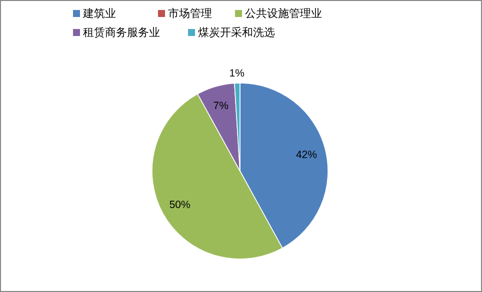 This screenshot has width=482, height=292. What do you see at coordinates (236, 73) in the screenshot?
I see `data-label: 1%` at bounding box center [236, 73].